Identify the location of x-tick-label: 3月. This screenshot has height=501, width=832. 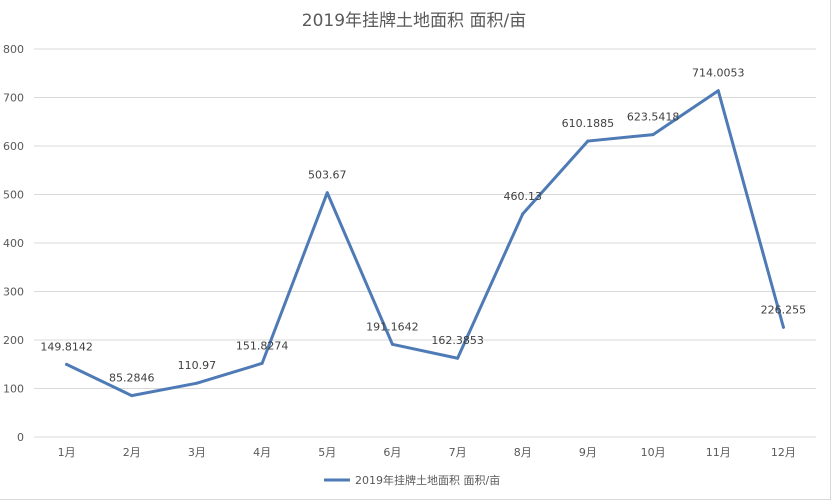
(197, 452).